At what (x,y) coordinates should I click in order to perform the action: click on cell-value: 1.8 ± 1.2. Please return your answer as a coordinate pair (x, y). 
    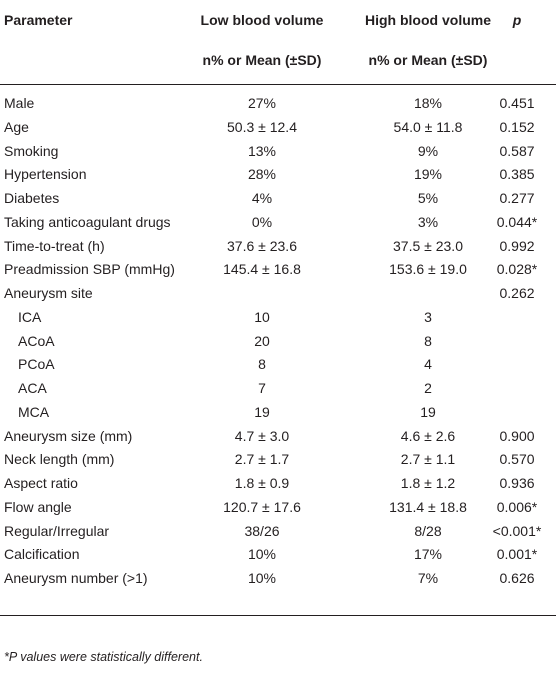
    Looking at the image, I should click on (428, 483).